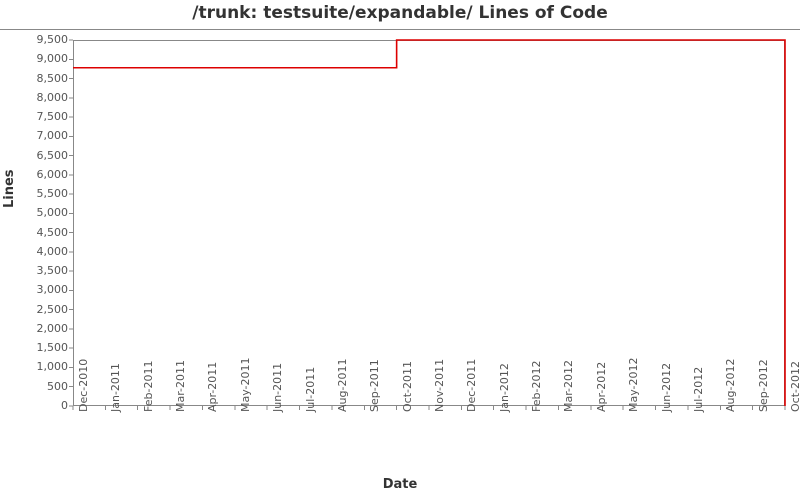 This screenshot has width=800, height=500. I want to click on x-tick-label: Apr-2012, so click(601, 386).